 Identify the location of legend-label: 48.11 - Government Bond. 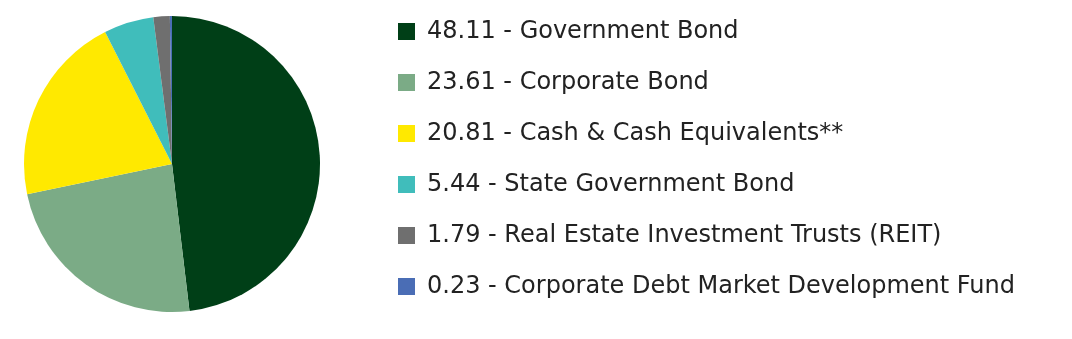
(583, 30).